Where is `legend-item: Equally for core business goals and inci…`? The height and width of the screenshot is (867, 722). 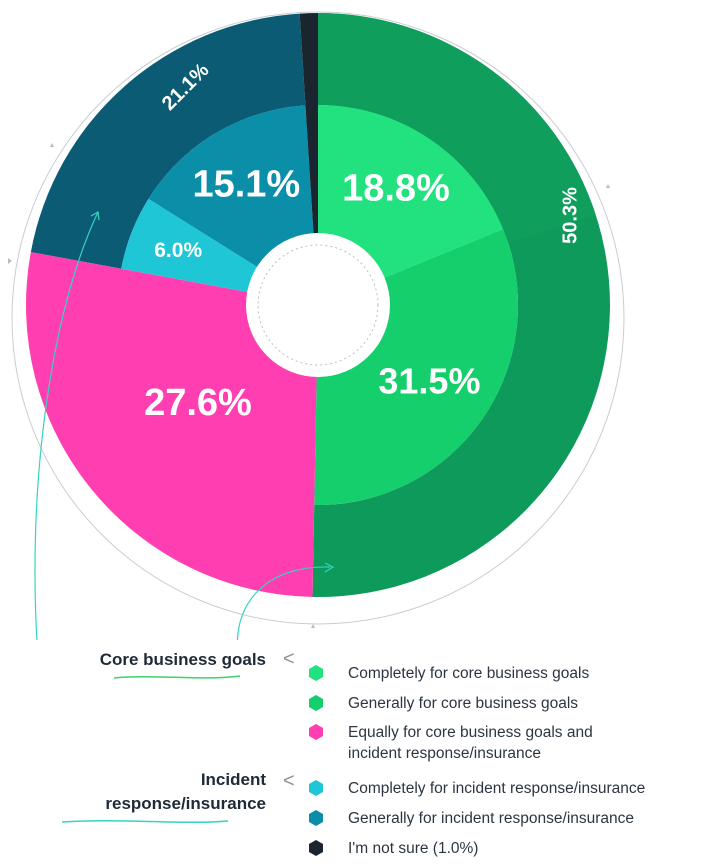 legend-item: Equally for core business goals and inci… is located at coordinates (477, 743).